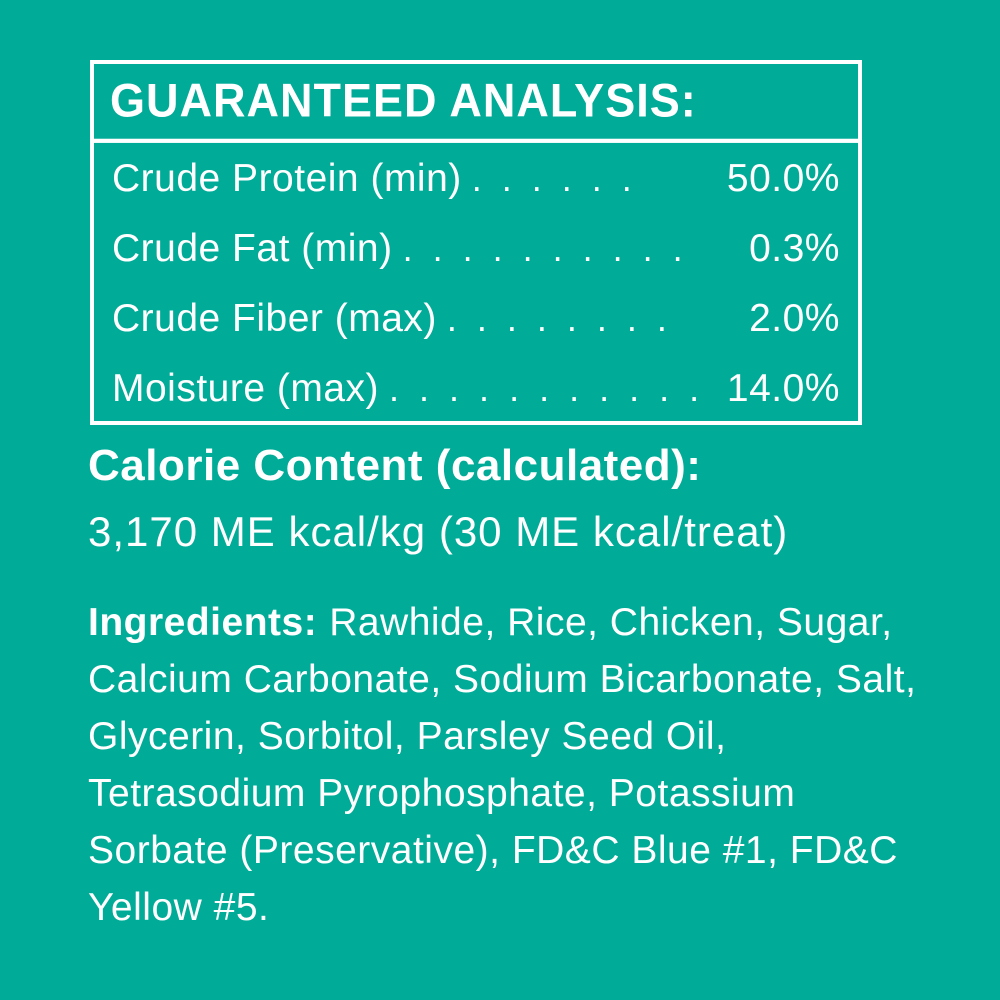 The height and width of the screenshot is (1000, 1000). I want to click on analysis-row-crude-protein: Crude Protein (min) . . . . . . 50.0%, so click(476, 179).